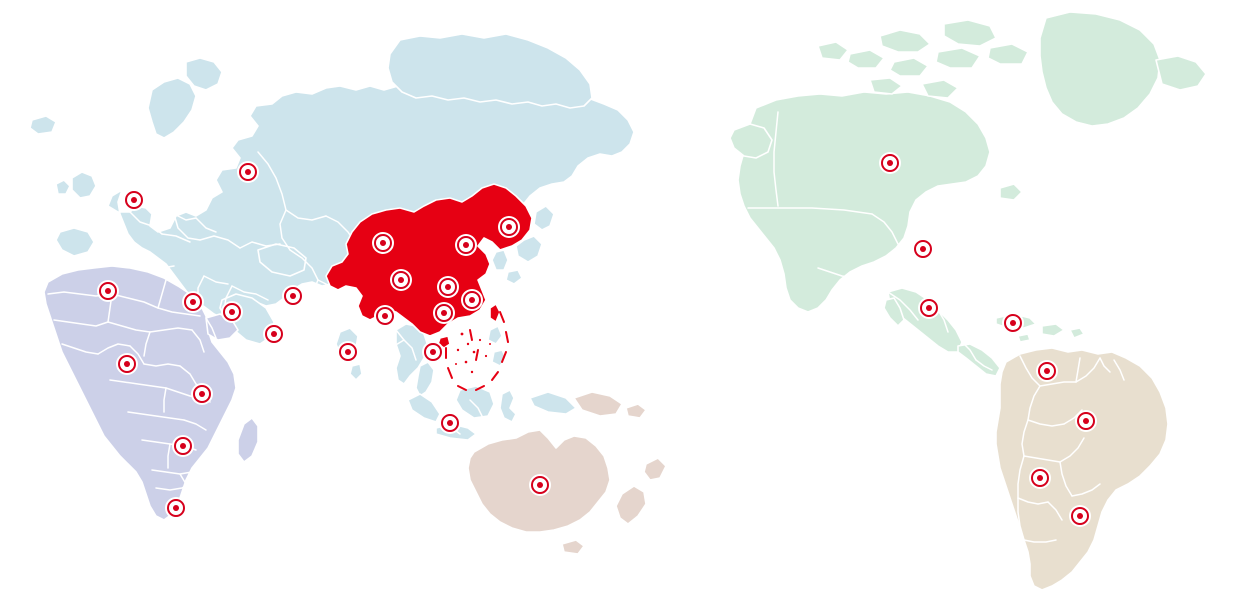 The image size is (1260, 600). I want to click on region-south-america, so click(1082, 469).